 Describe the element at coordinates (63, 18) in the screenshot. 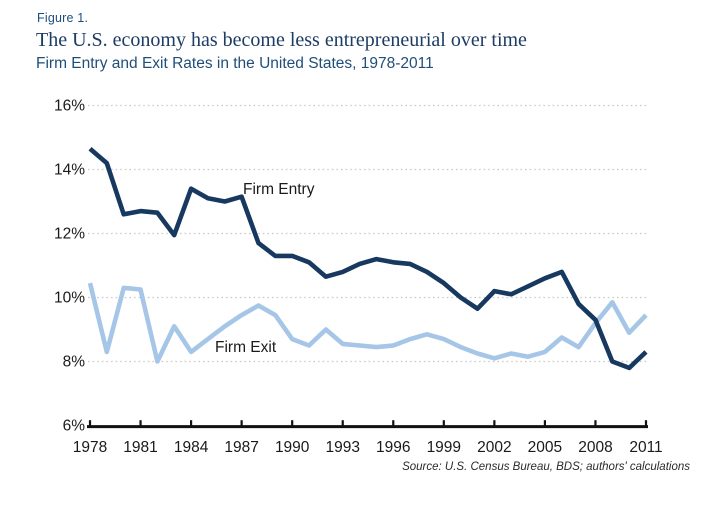

I see `figure-number-label: Figure 1.` at that location.